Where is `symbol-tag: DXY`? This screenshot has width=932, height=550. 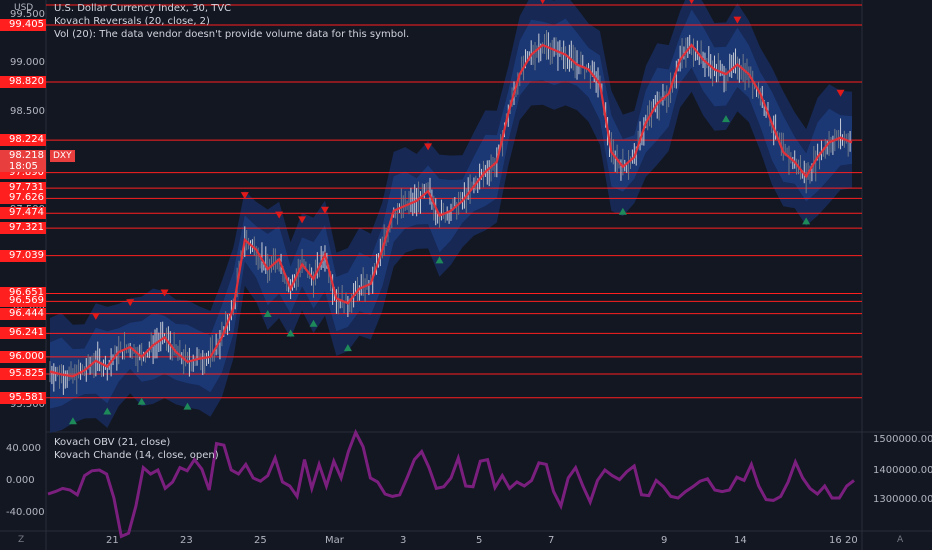
symbol-tag: DXY is located at coordinates (62, 156).